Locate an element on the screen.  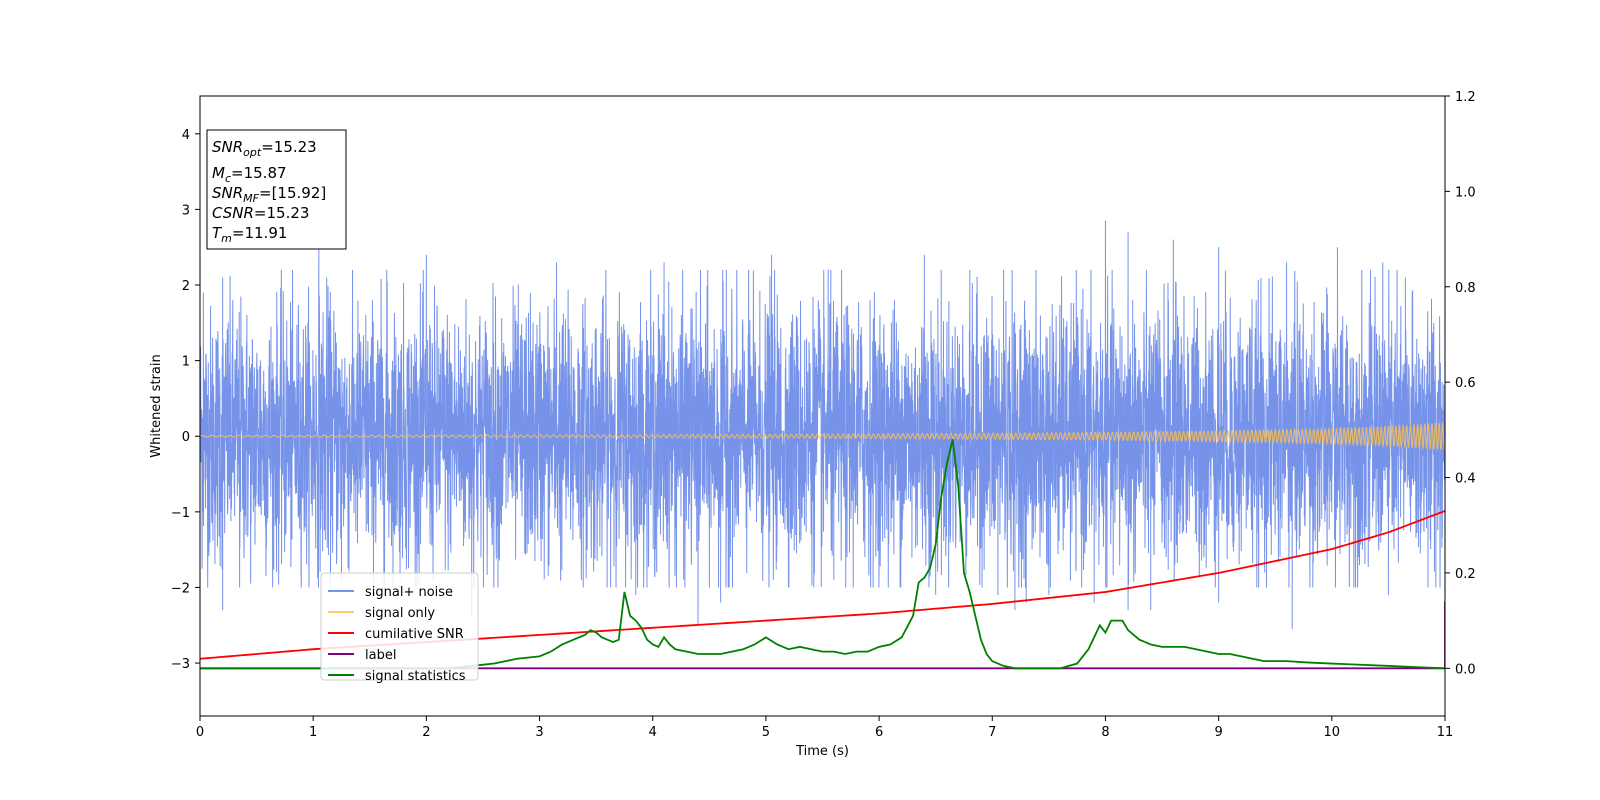
x-axis: 0 1 2 3 4 5 6 7 8 9 10 11 is located at coordinates (824, 728).